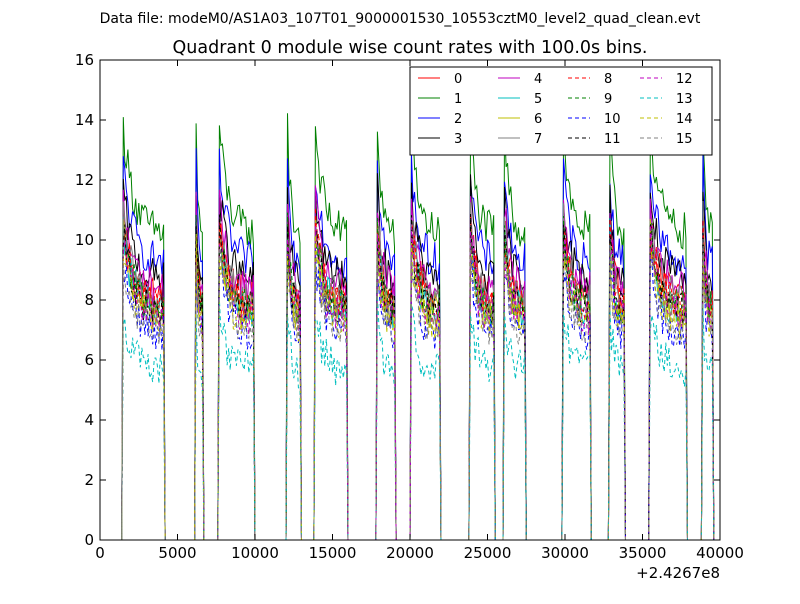 The height and width of the screenshot is (604, 800). What do you see at coordinates (565, 553) in the screenshot?
I see `x-tick-label: 30000` at bounding box center [565, 553].